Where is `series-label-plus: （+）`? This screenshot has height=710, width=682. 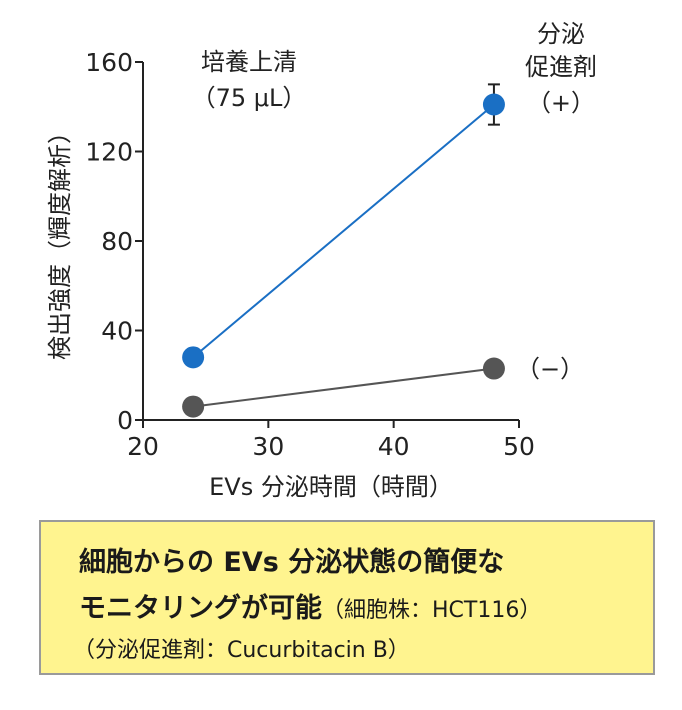 series-label-plus: （+） is located at coordinates (561, 103).